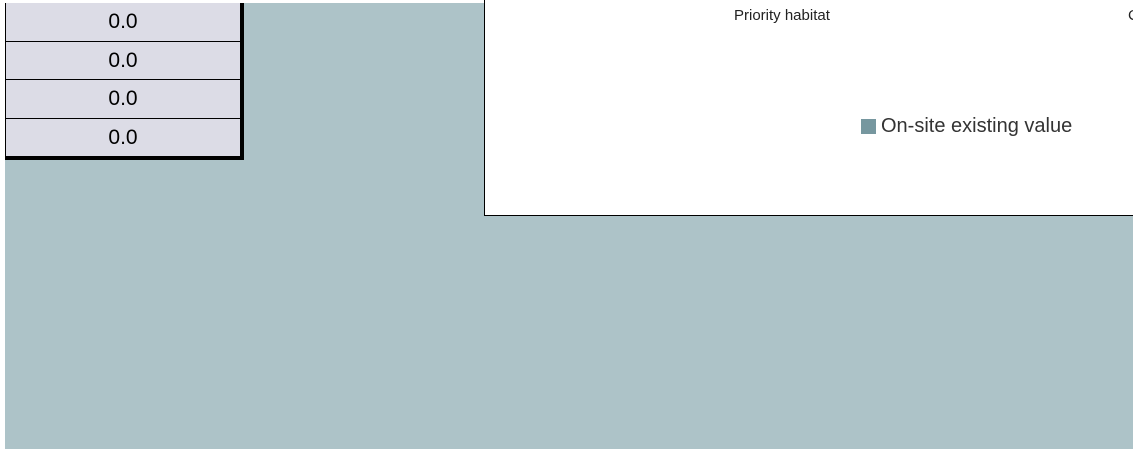  I want to click on cell-column: 0.0 0.0 0.0 0.0, so click(124, 81).